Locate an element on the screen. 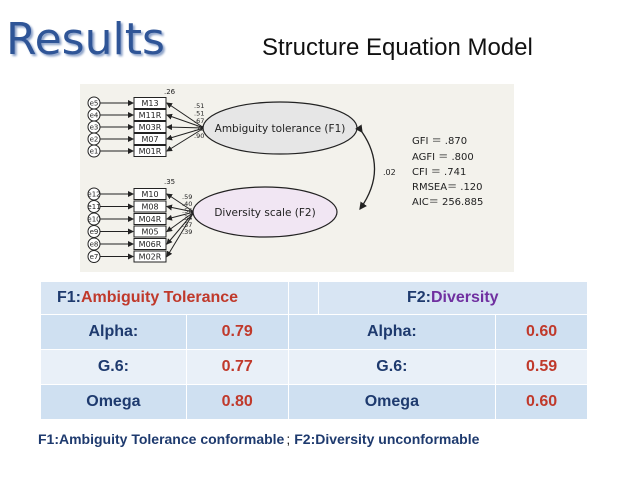  fit-stat-aic: AIC＝ 256.885 is located at coordinates (447, 202).